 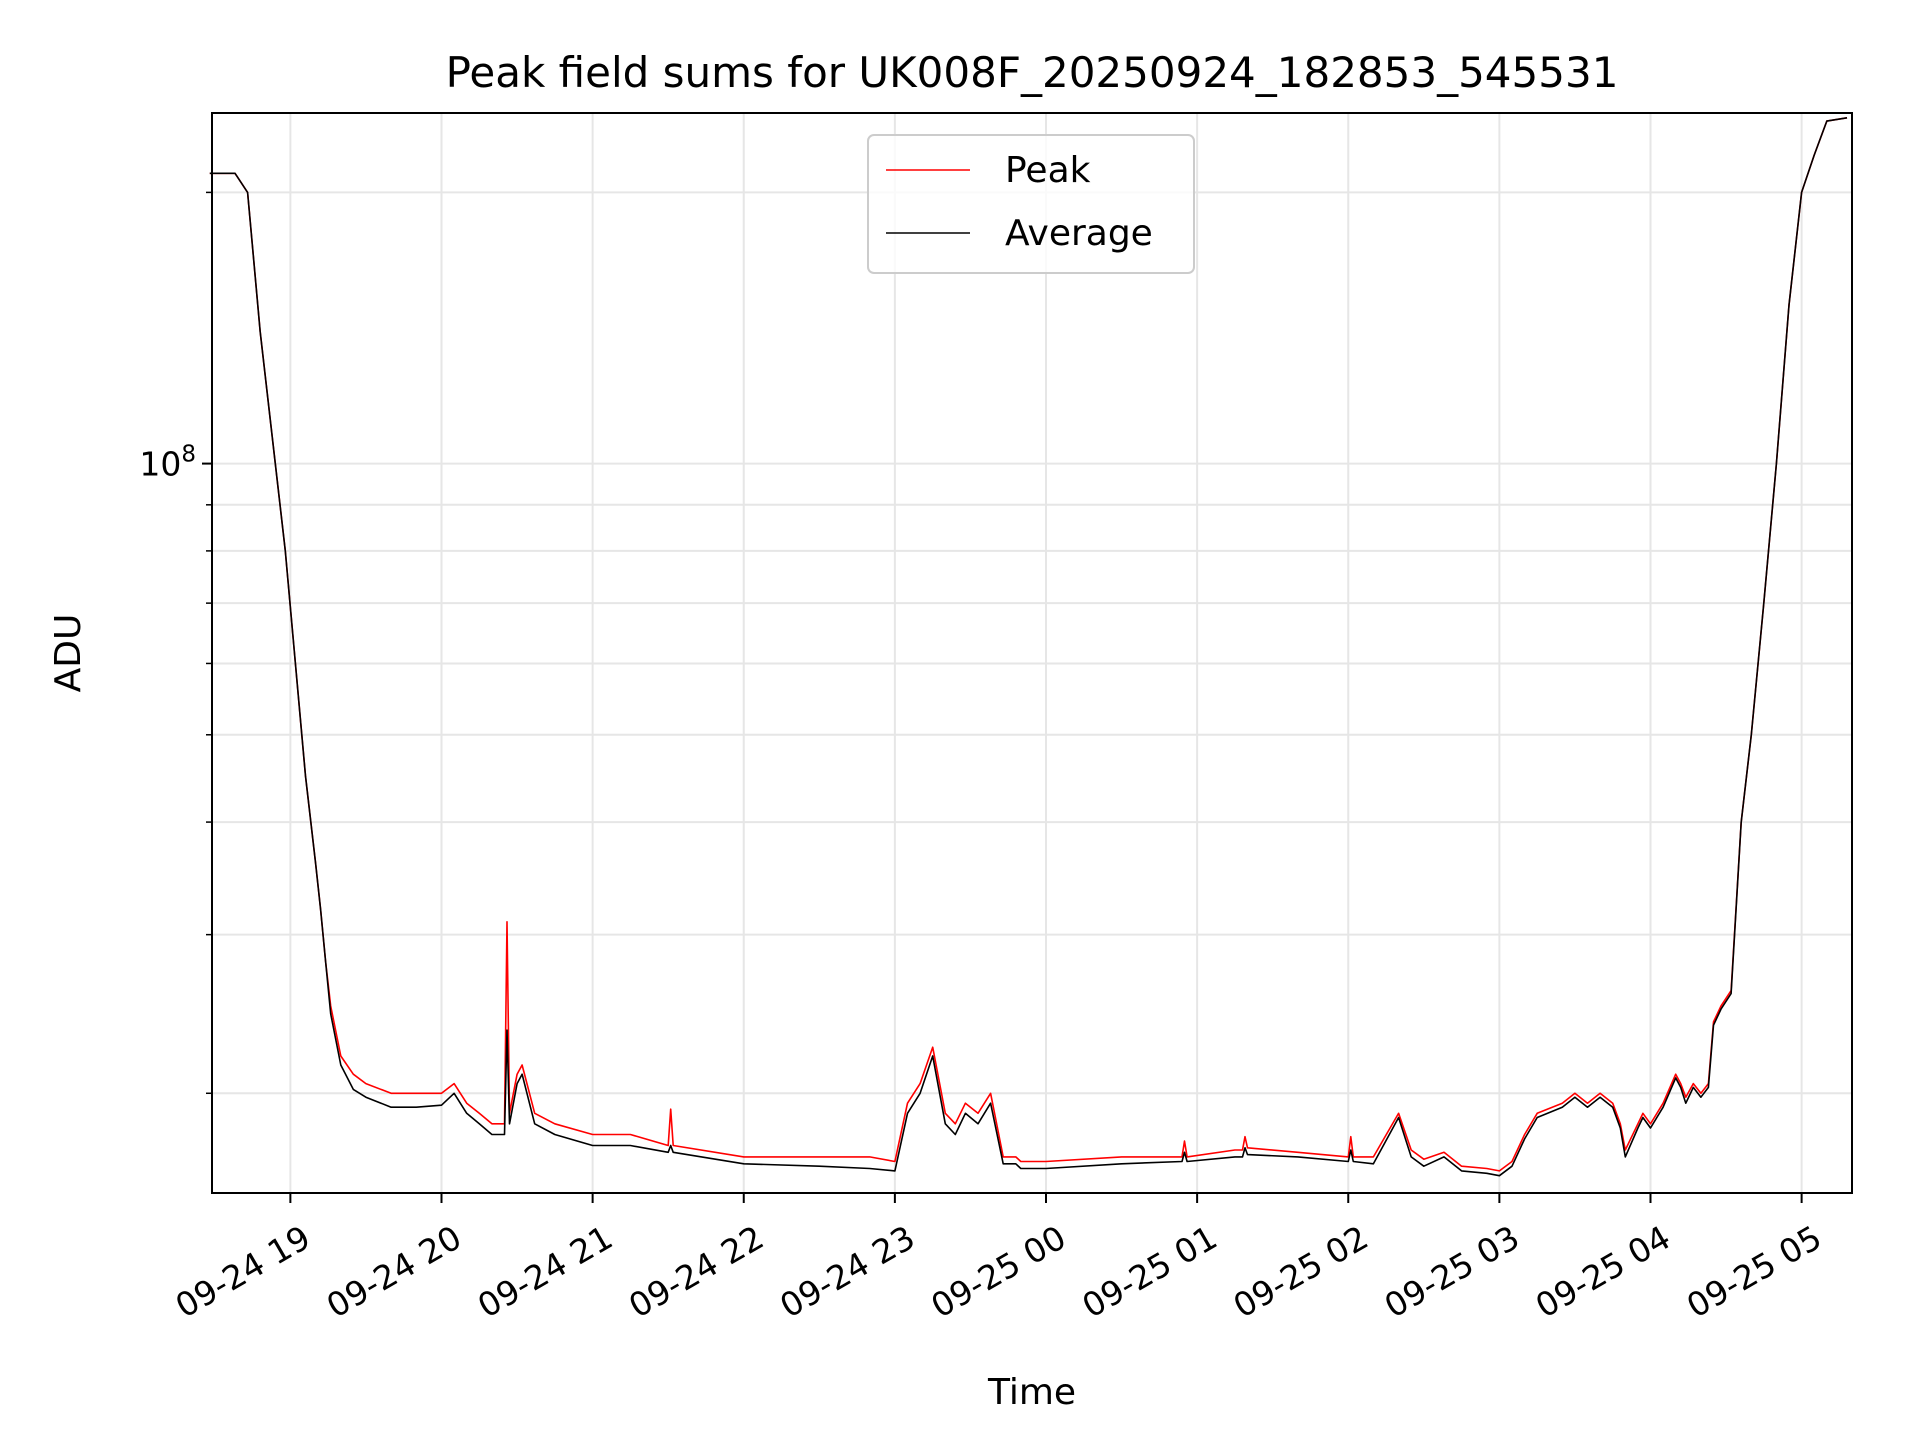 What do you see at coordinates (1079, 233) in the screenshot?
I see `legend-label-average: Average` at bounding box center [1079, 233].